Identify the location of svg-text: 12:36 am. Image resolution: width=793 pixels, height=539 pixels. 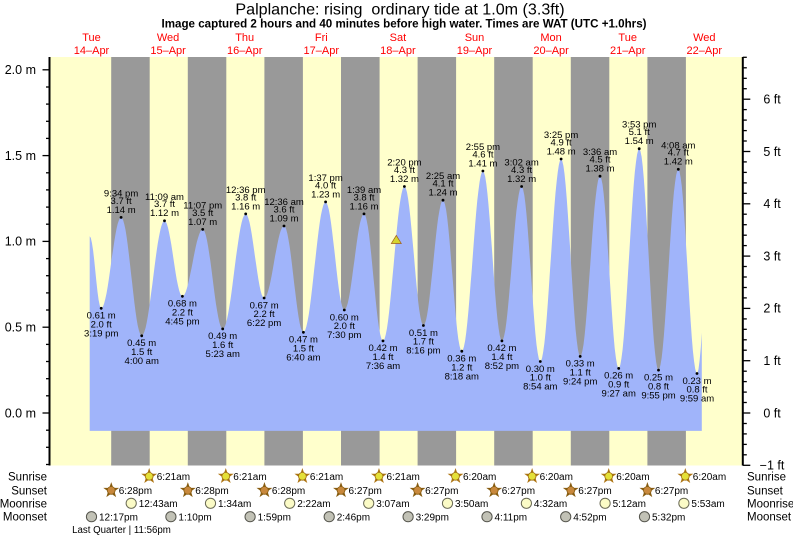
(284, 202).